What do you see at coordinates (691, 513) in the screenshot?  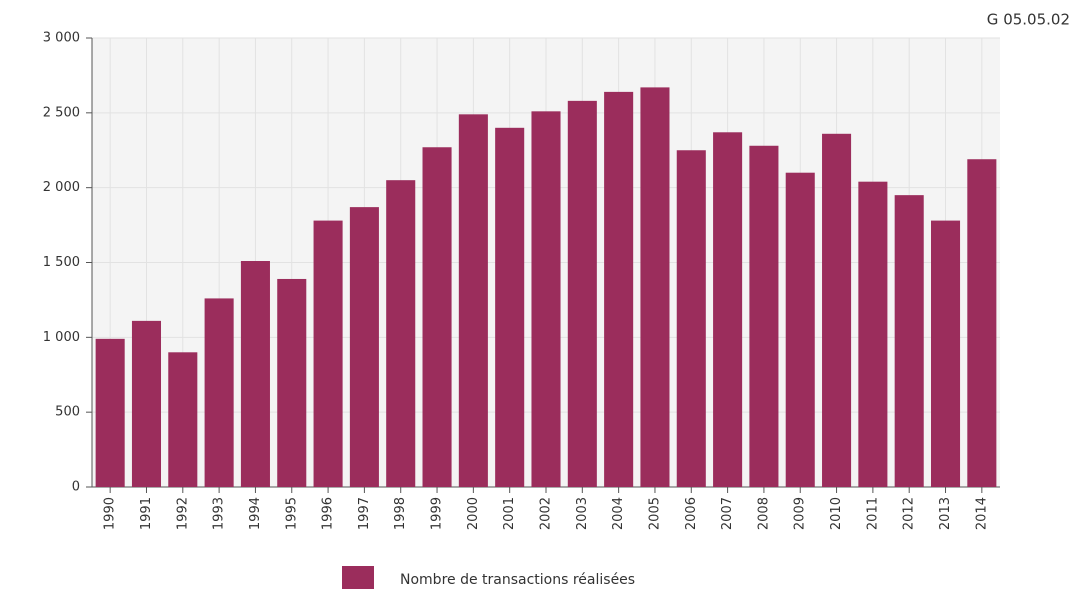 I see `x-tick-label: 2006` at bounding box center [691, 513].